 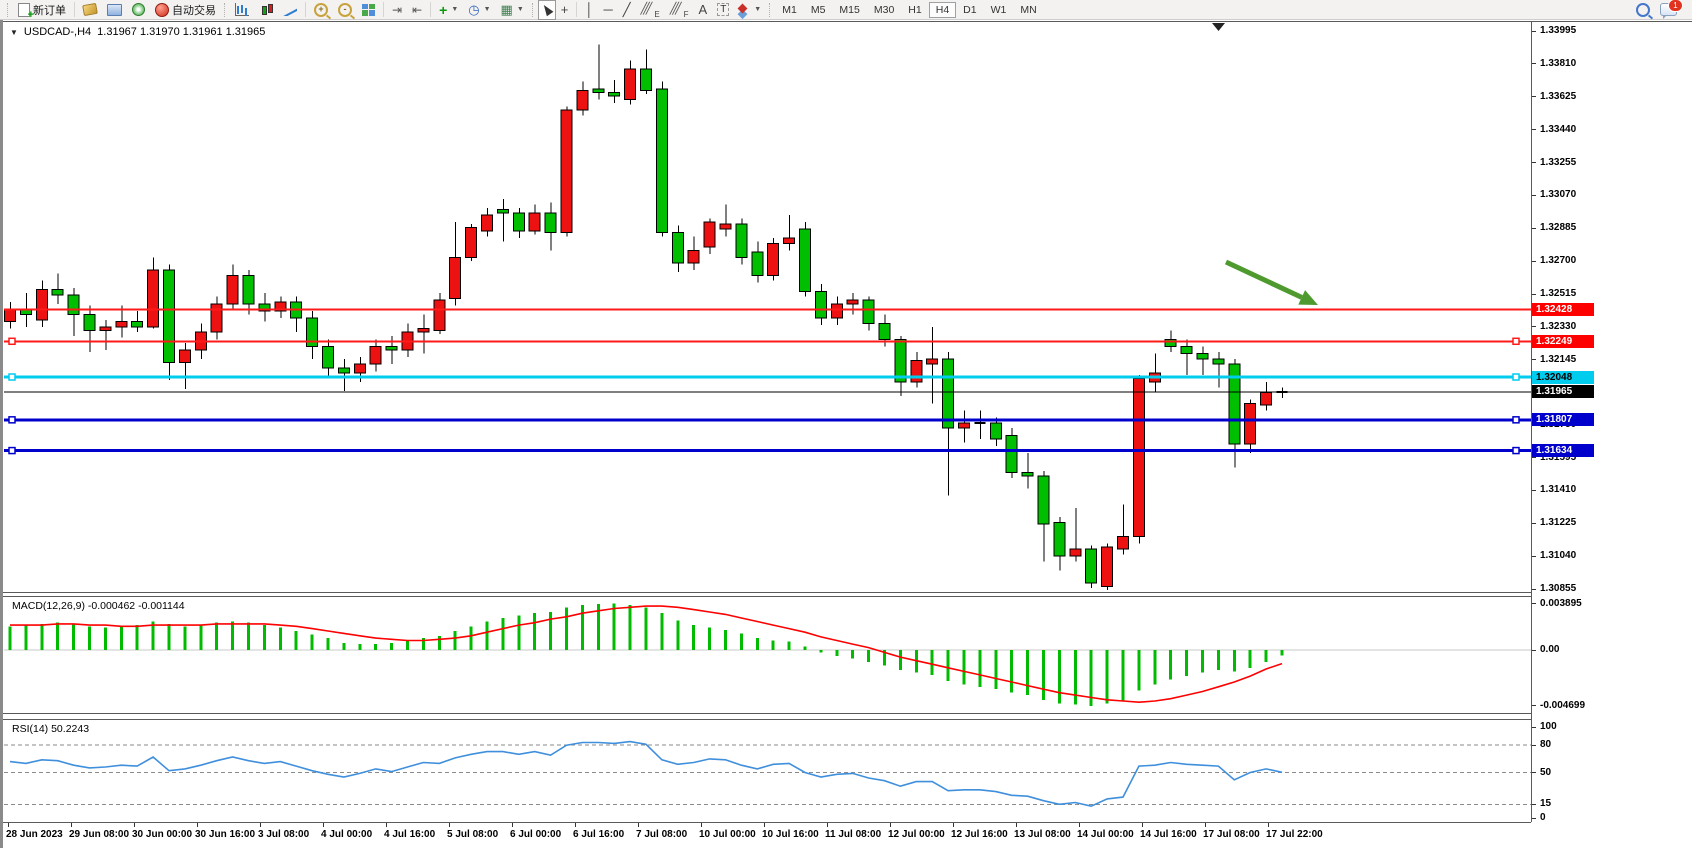 I want to click on timeframe-button-h4: H4, so click(x=942, y=9).